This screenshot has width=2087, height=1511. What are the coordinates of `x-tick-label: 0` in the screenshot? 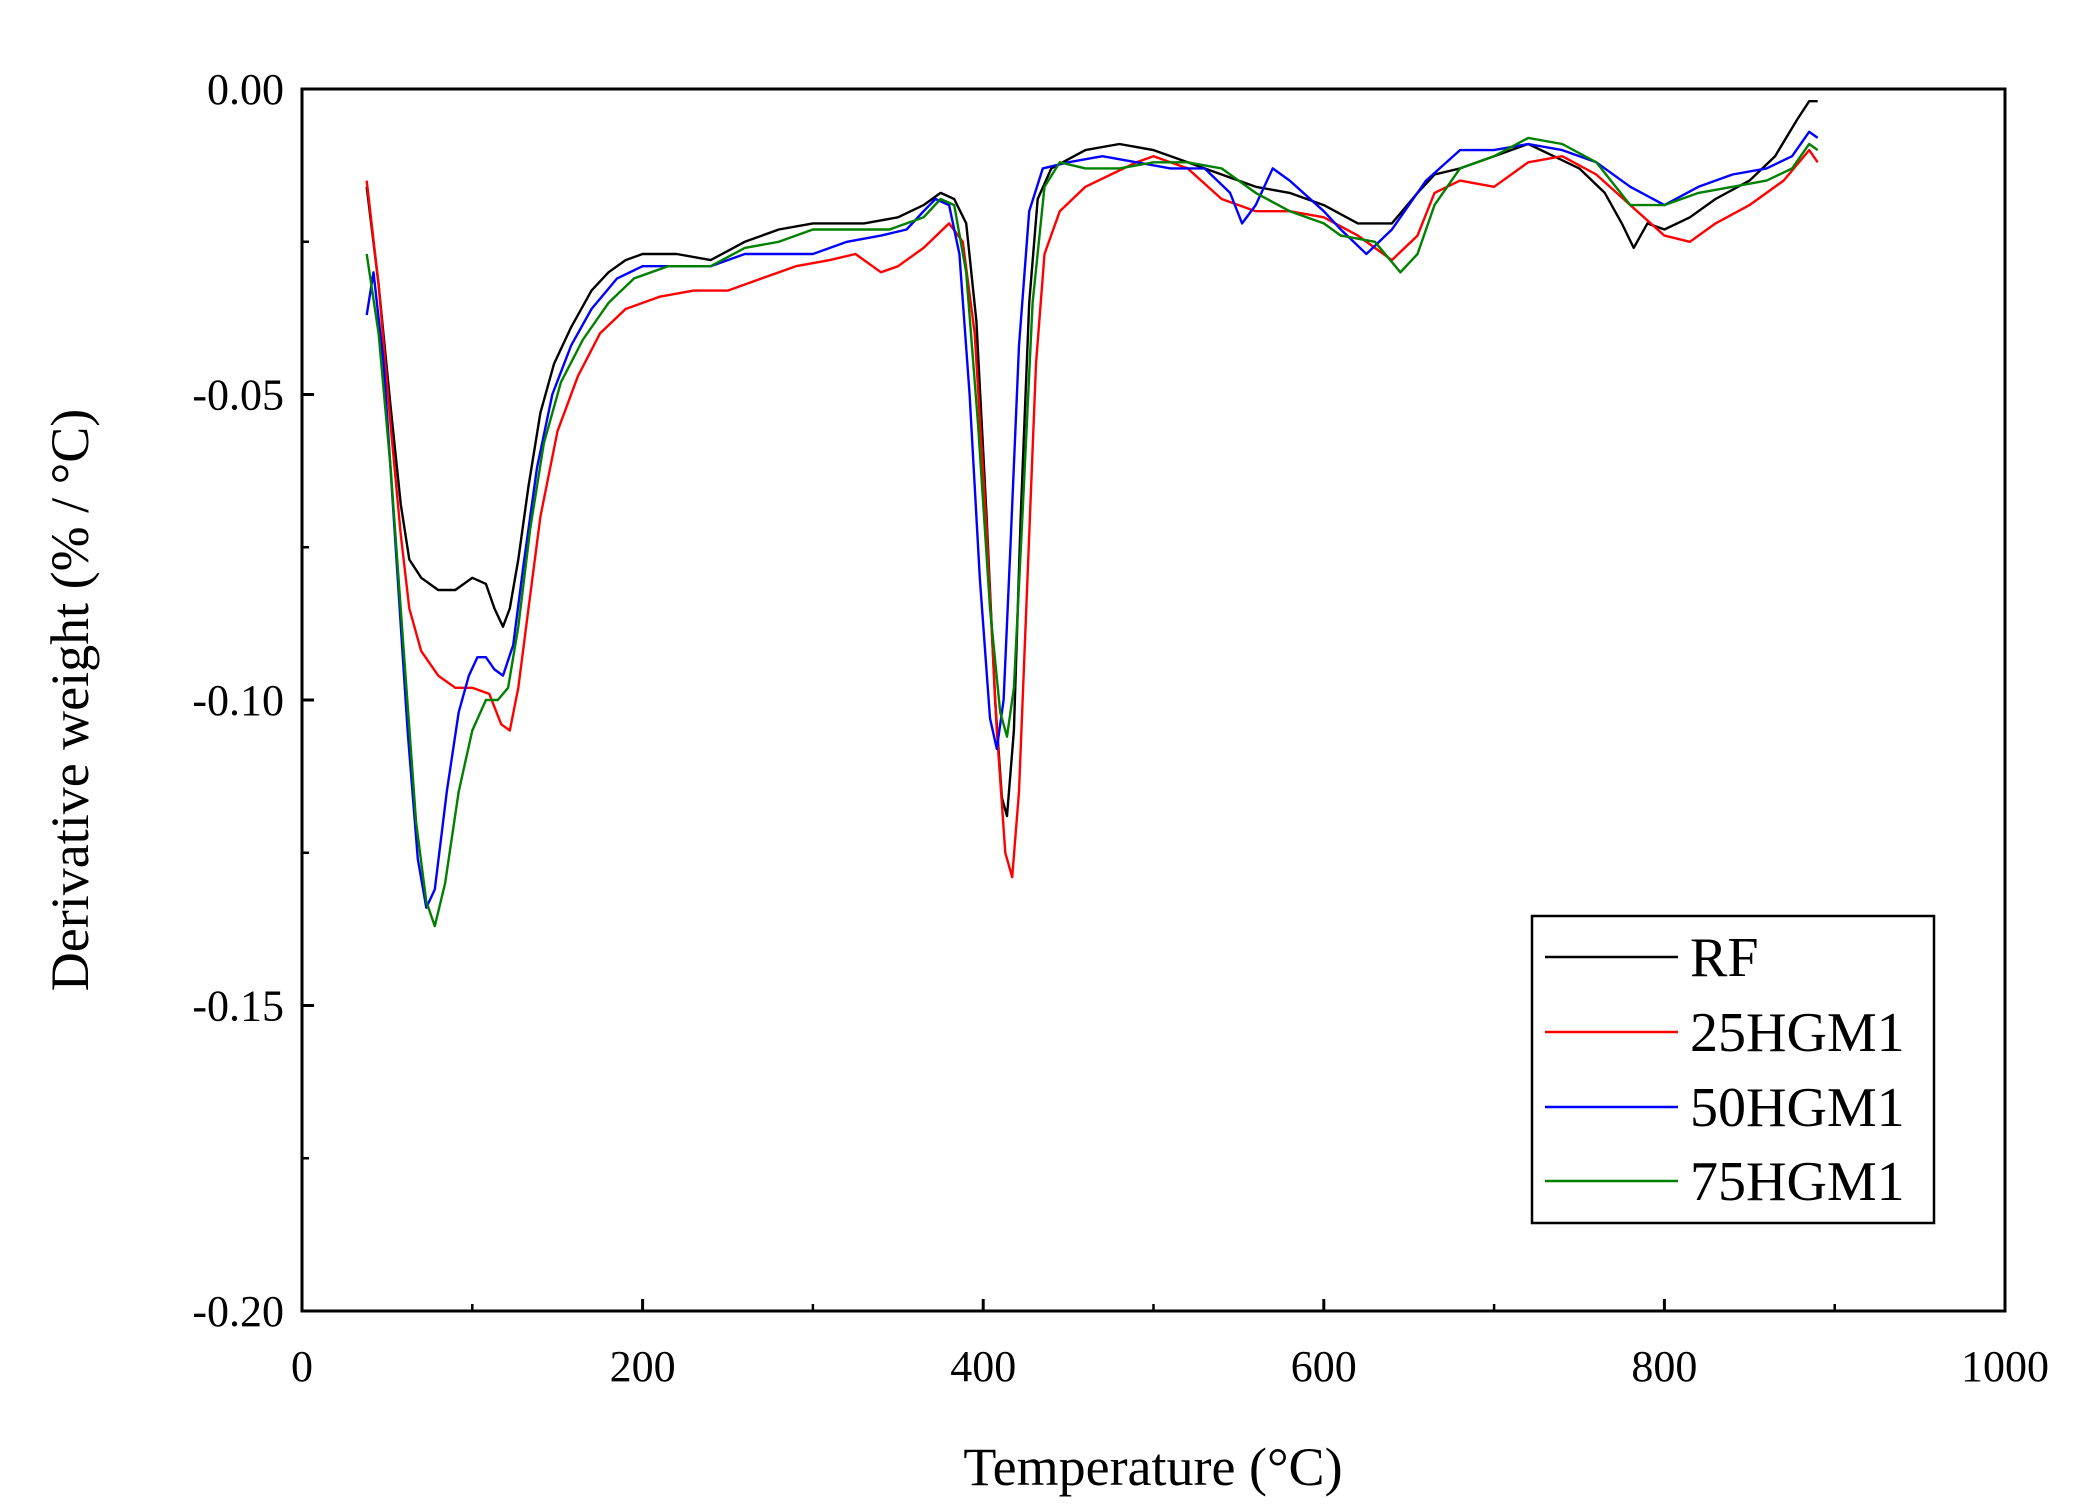 It's located at (302, 1366).